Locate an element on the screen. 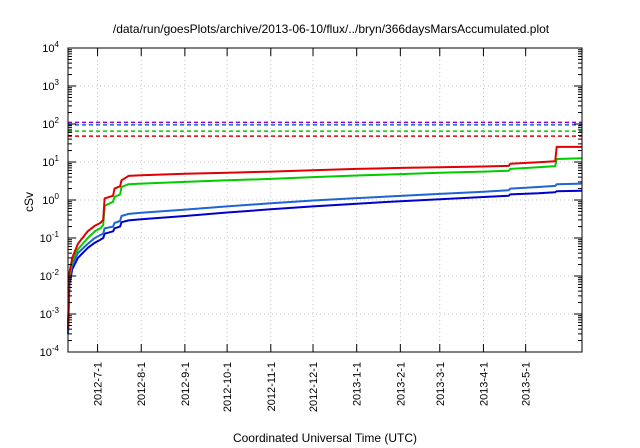 The image size is (640, 448). x-tick-label: 2012-8-1 is located at coordinates (142, 384).